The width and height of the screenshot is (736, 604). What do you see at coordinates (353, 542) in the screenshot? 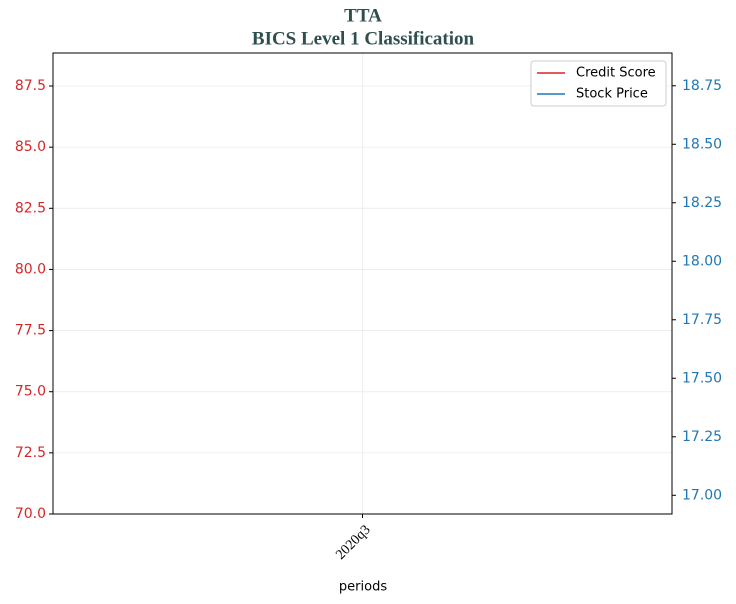
I see `x-tick-label: 2020q3` at bounding box center [353, 542].